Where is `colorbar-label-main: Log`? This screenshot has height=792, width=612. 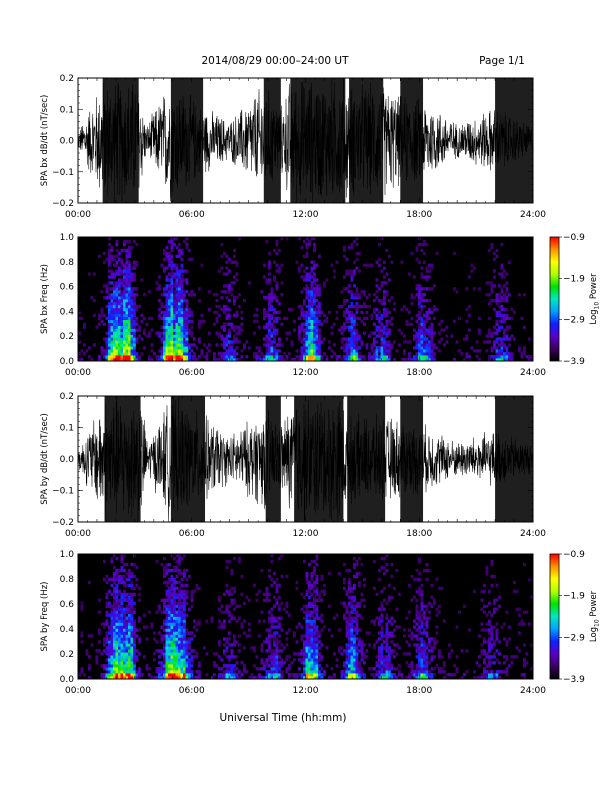
colorbar-label-main: Log is located at coordinates (594, 316).